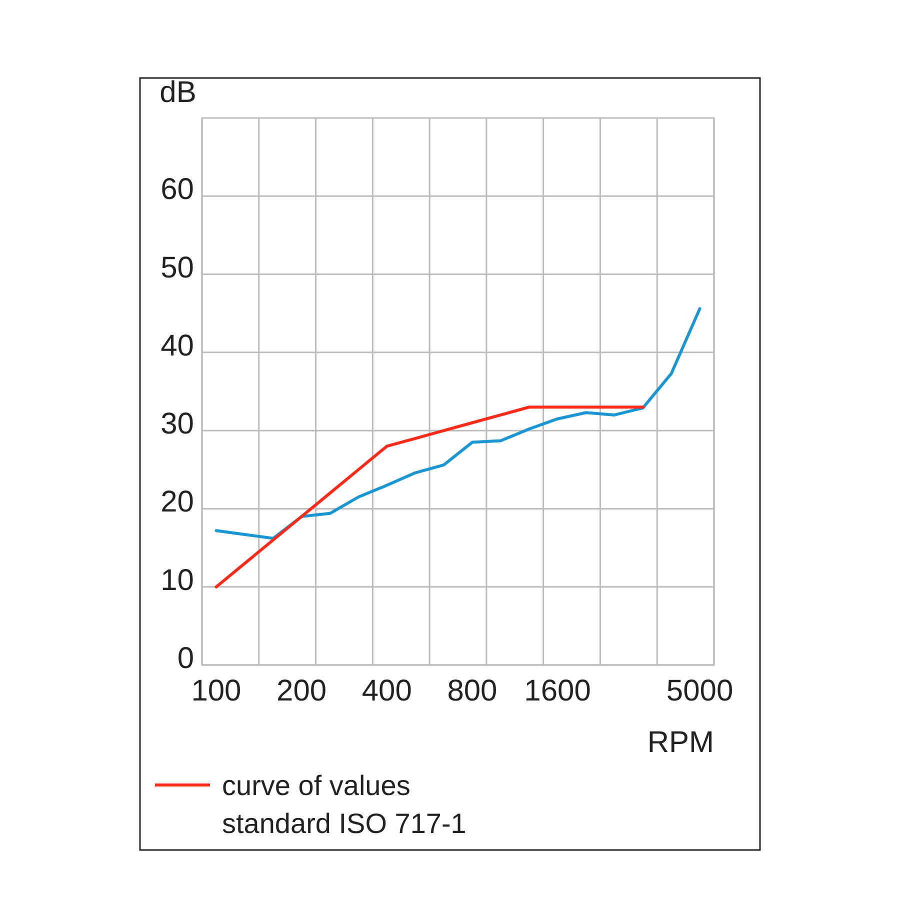 The width and height of the screenshot is (900, 900). I want to click on x-tick-label: 800, so click(472, 691).